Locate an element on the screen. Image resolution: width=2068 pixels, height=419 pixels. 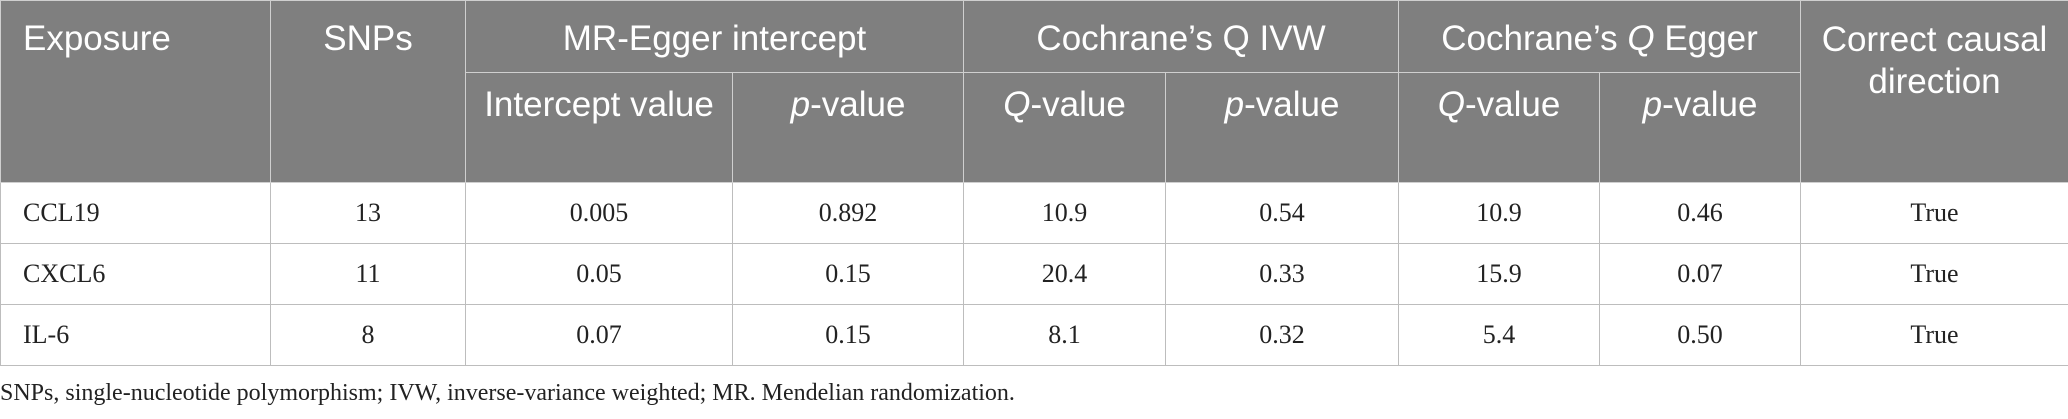
cell-intercept: 0.005 is located at coordinates (599, 213).